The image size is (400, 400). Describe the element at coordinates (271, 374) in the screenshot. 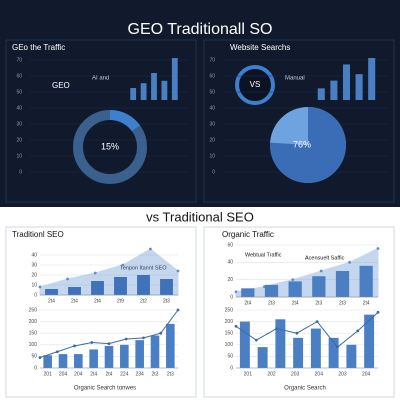

I see `x-tick-label: 202` at that location.